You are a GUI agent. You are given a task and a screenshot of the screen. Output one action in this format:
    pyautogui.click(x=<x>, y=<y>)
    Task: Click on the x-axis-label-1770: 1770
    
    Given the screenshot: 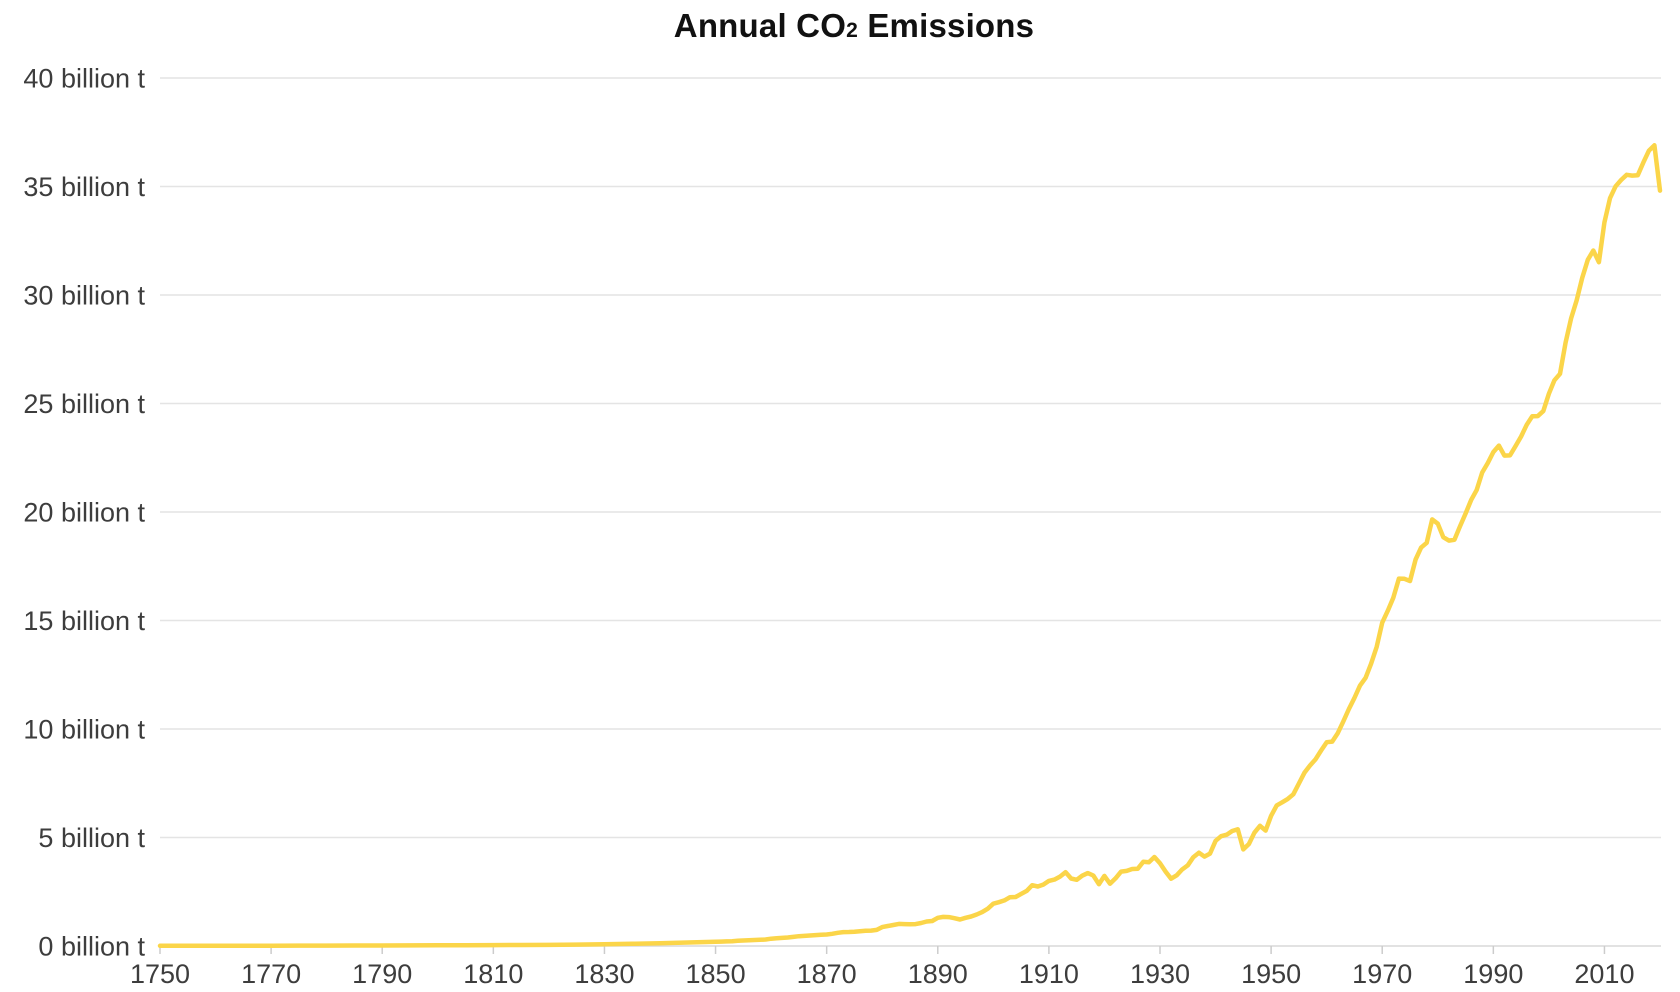 What is the action you would take?
    pyautogui.click(x=271, y=974)
    